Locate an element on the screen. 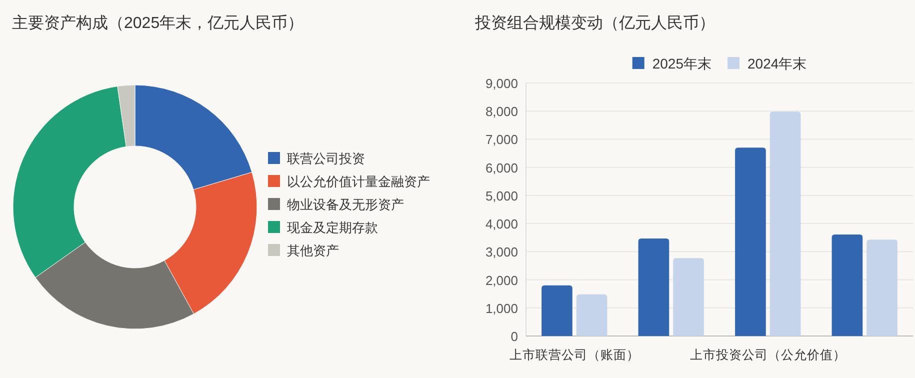  x-tick-label: 上市联营公司（账面） is located at coordinates (574, 355).